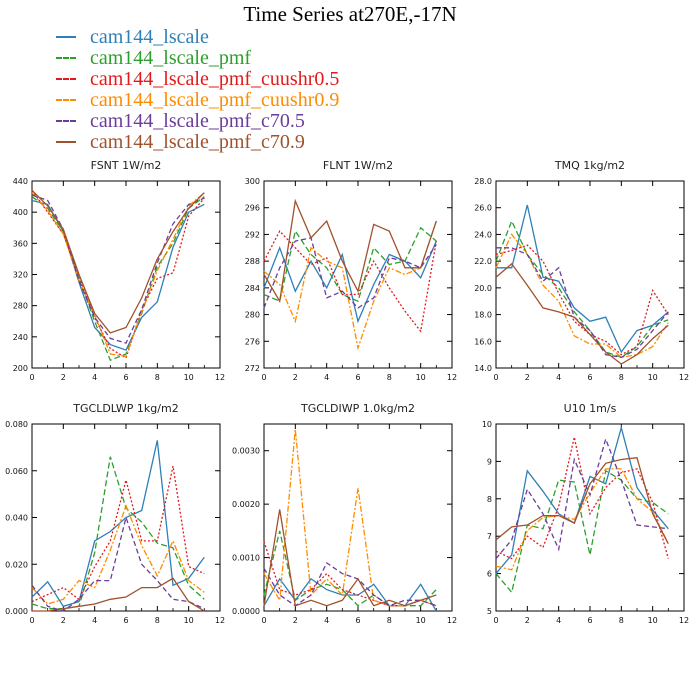 Image resolution: width=700 pixels, height=700 pixels. What do you see at coordinates (126, 165) in the screenshot?
I see `panel-title: FSNT 1W/m2` at bounding box center [126, 165].